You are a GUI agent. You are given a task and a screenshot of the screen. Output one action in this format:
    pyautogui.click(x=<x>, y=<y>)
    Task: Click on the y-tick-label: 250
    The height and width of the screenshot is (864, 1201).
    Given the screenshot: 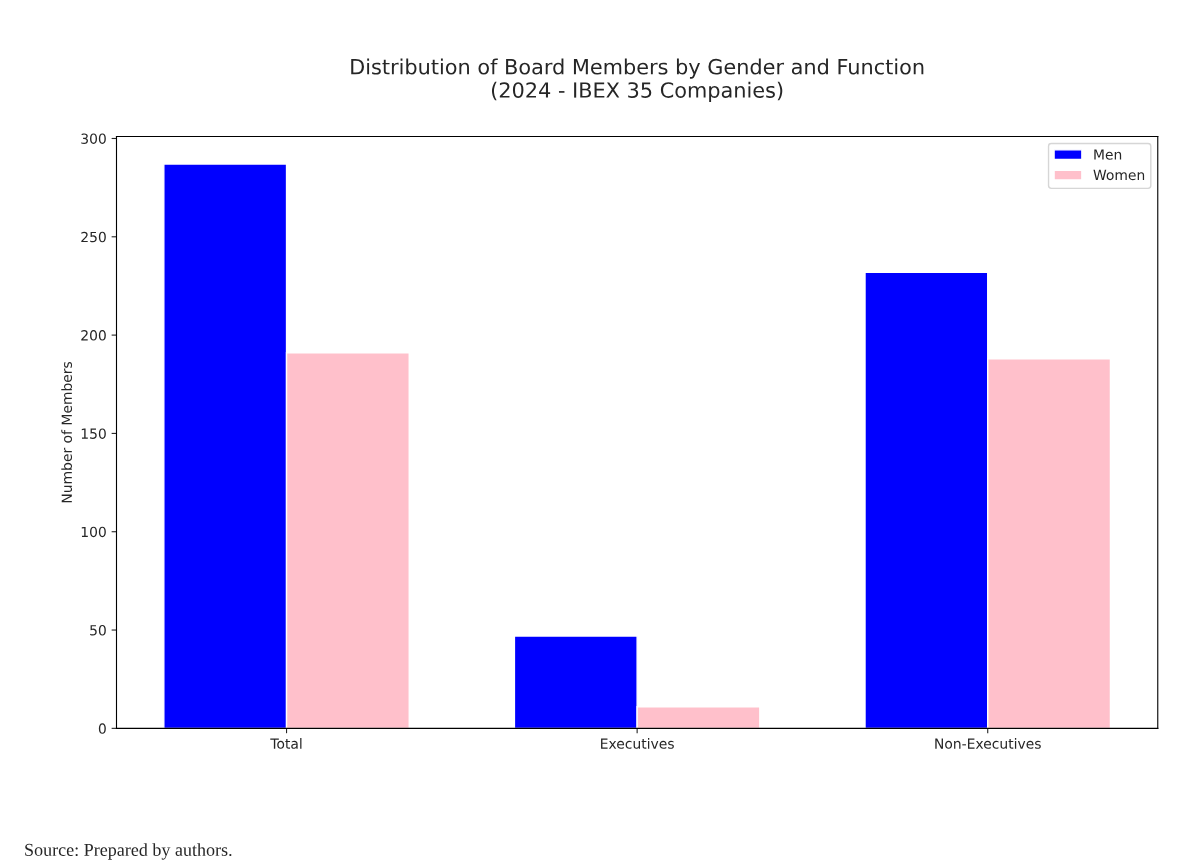 What is the action you would take?
    pyautogui.click(x=93, y=237)
    